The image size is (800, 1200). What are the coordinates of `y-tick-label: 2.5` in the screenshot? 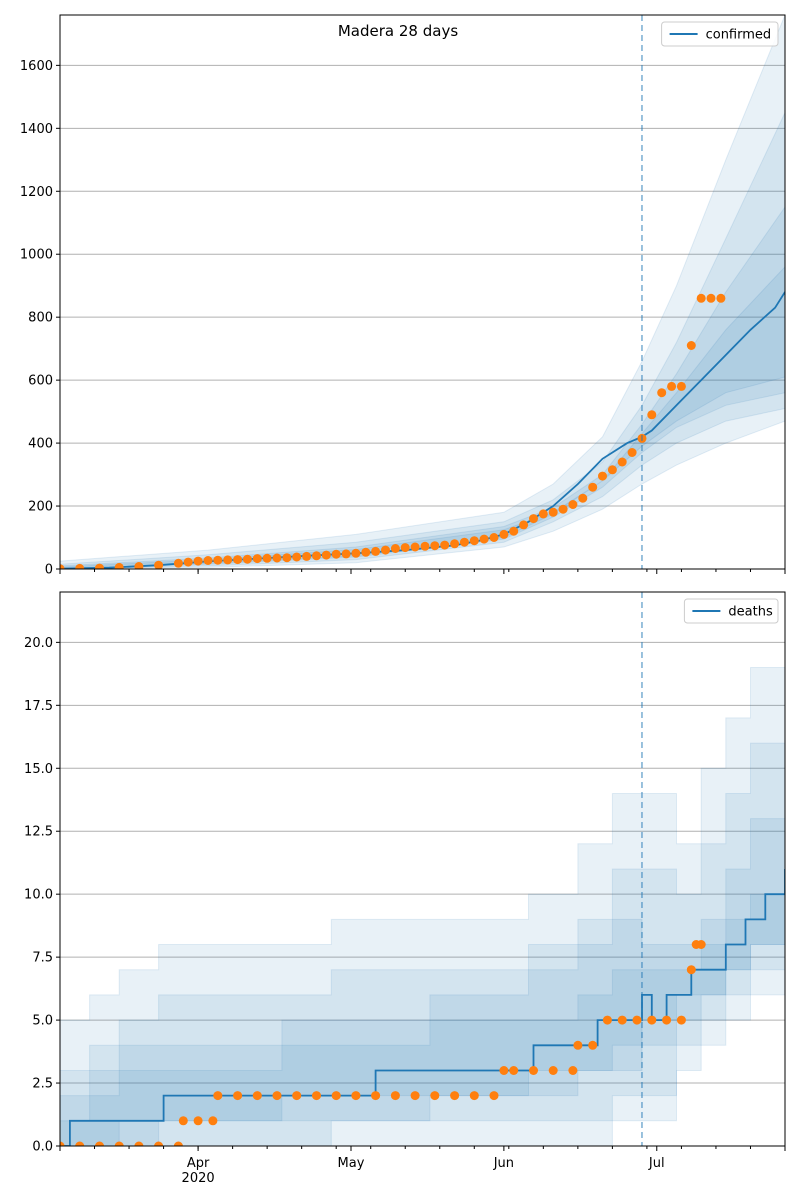 It's located at (42, 1084).